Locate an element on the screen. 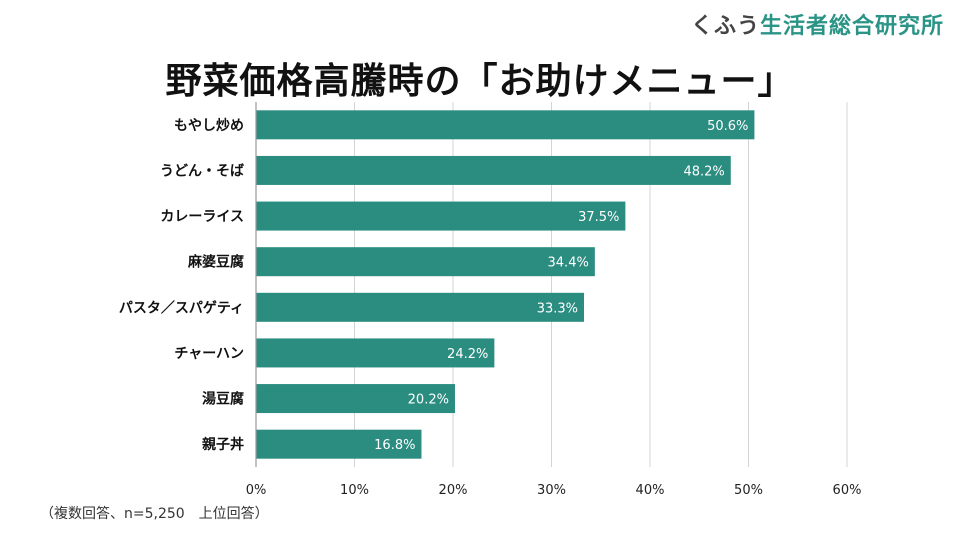 Image resolution: width=960 pixels, height=540 pixels. category-label: 麻婆豆腐 is located at coordinates (215, 262).